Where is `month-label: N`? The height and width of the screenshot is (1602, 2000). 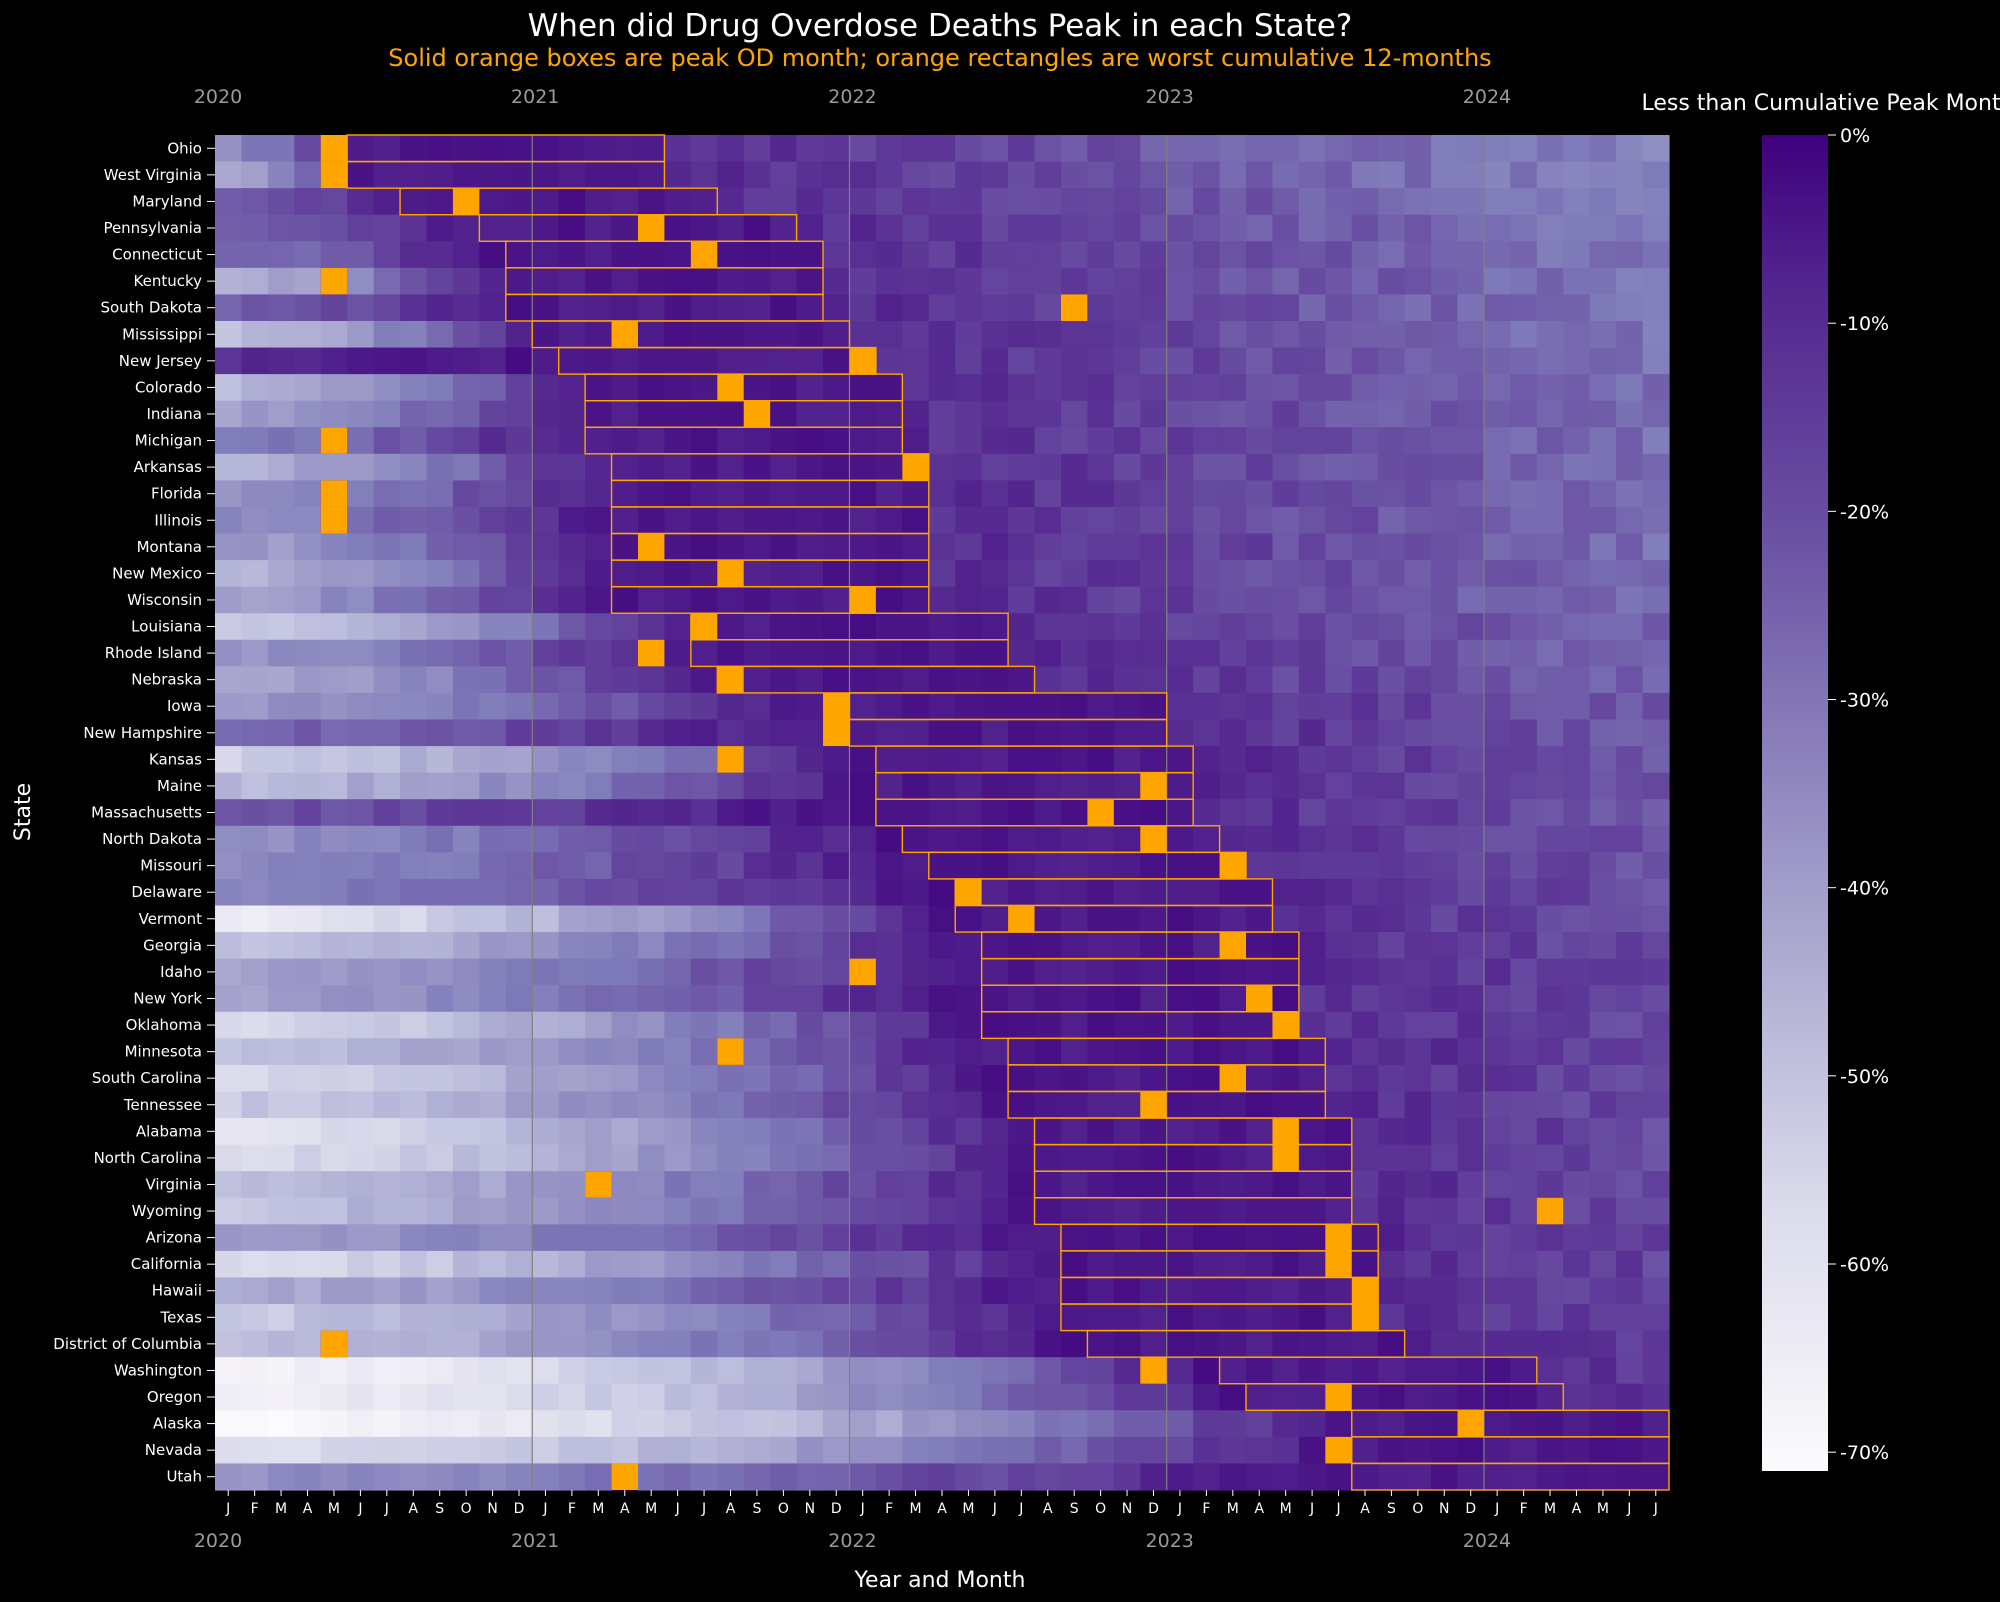
month-label: N is located at coordinates (492, 1509).